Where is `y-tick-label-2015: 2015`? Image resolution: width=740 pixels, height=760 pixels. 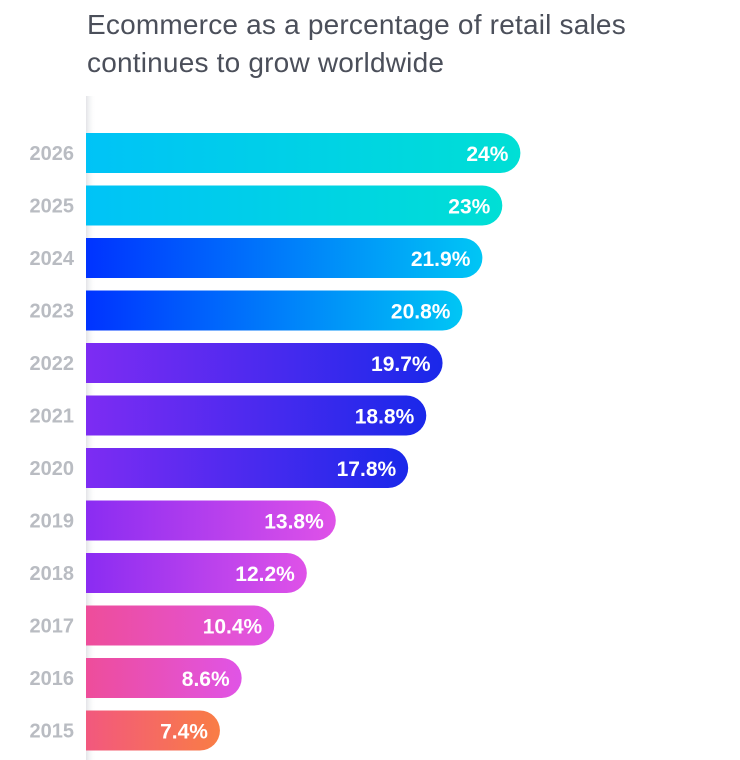 y-tick-label-2015: 2015 is located at coordinates (52, 732).